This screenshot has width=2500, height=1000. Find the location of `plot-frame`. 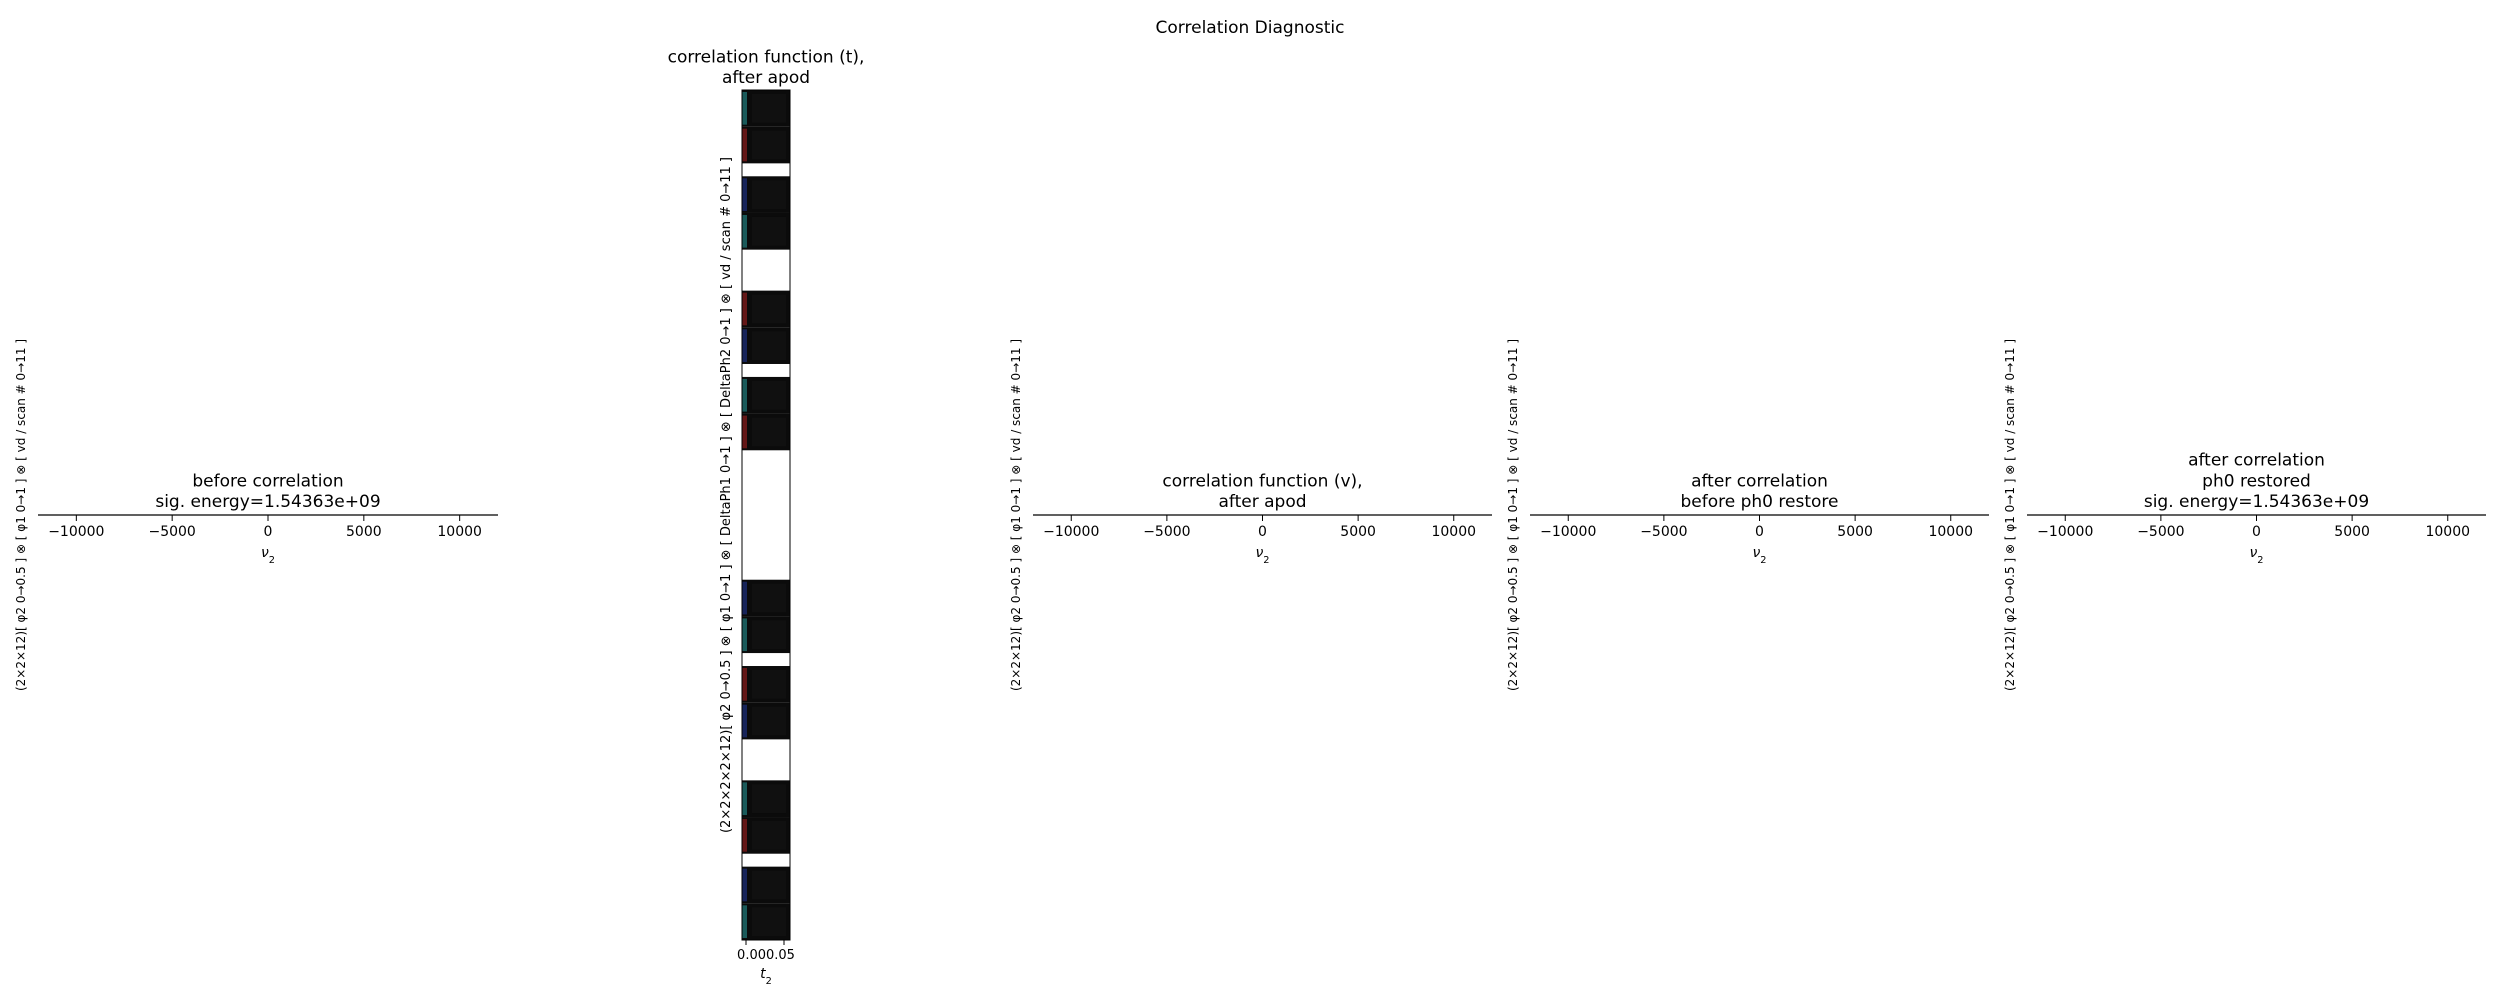

plot-frame is located at coordinates (766, 515).